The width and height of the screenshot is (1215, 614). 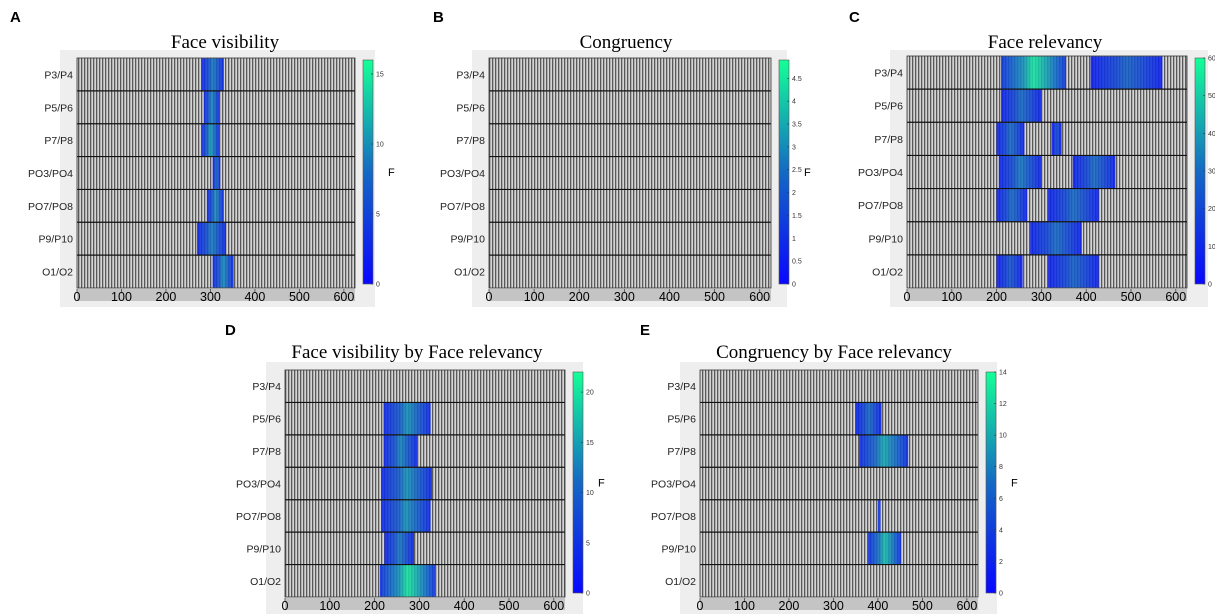 I want to click on colorbar, so click(x=578, y=482).